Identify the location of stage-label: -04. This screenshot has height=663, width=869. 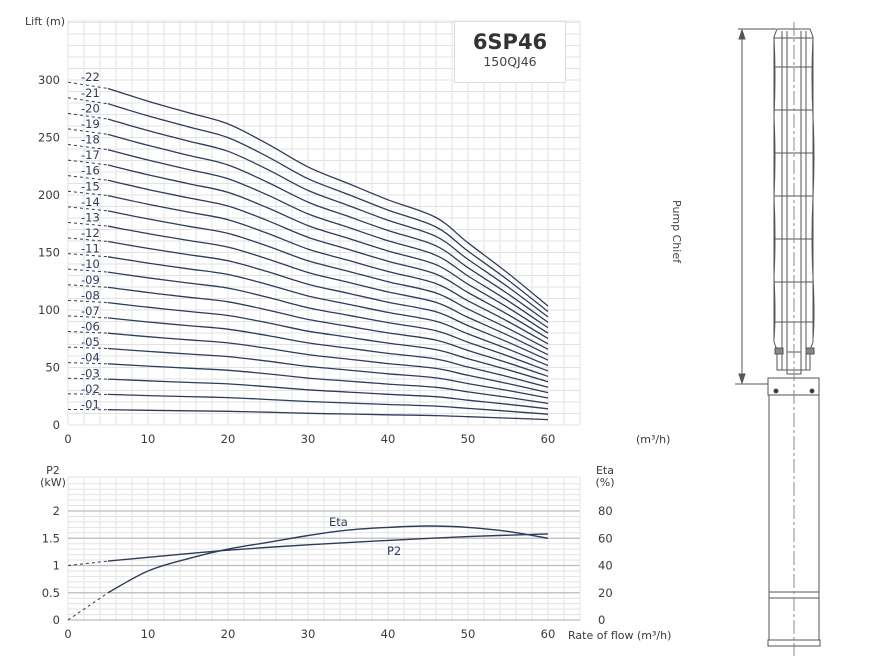
(90, 358).